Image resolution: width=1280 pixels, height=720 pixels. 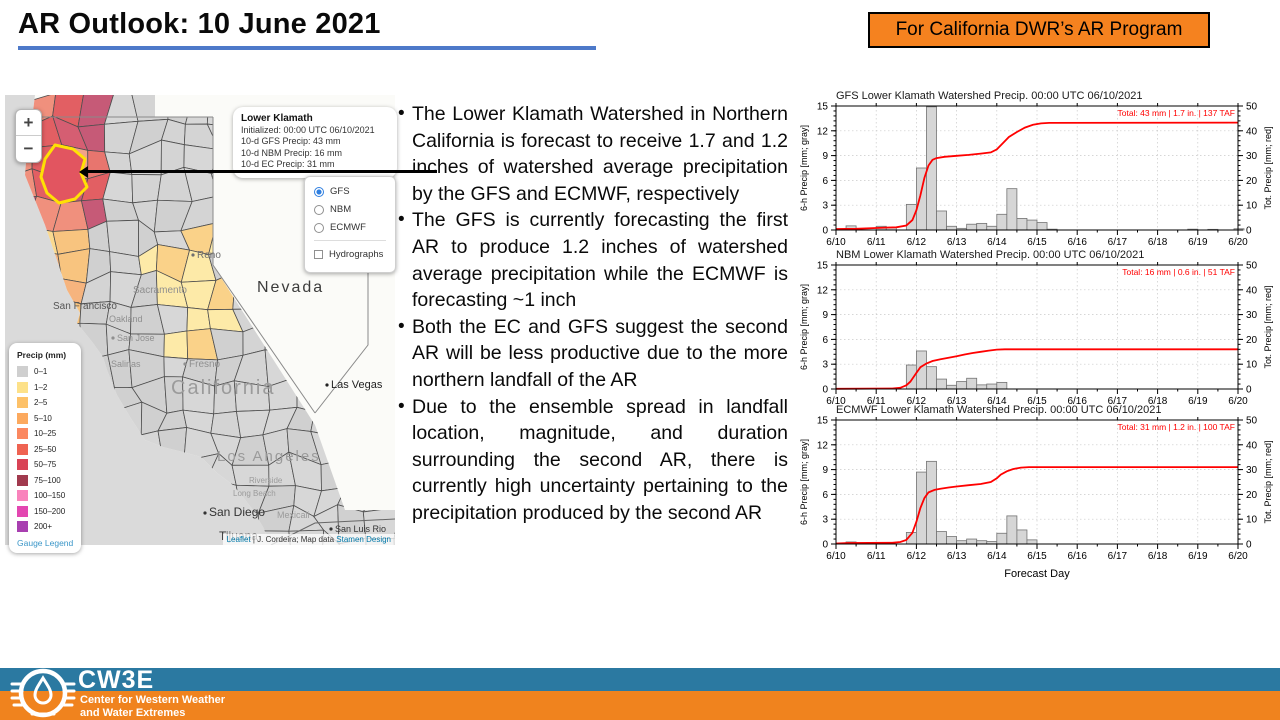 What do you see at coordinates (356, 254) in the screenshot?
I see `layer-label: Hydrographs` at bounding box center [356, 254].